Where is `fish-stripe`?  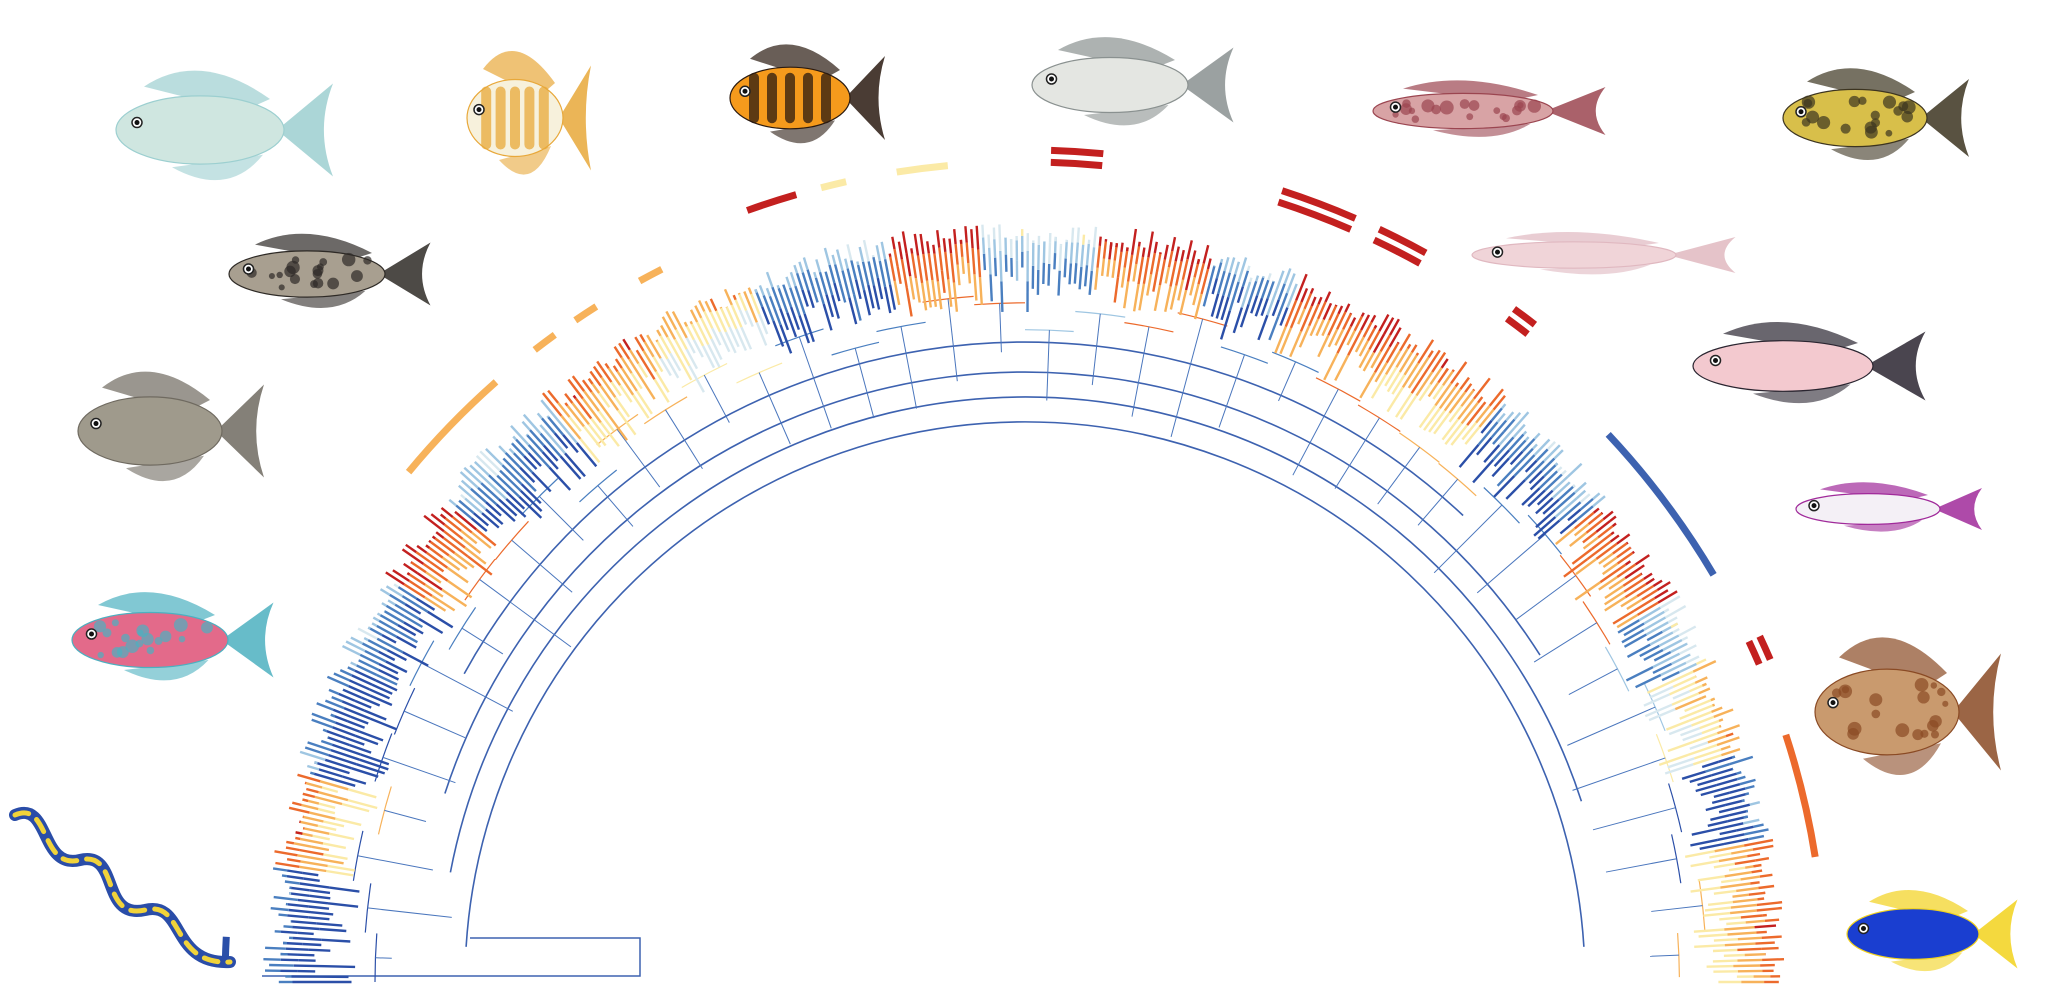
fish-stripe is located at coordinates (529, 118).